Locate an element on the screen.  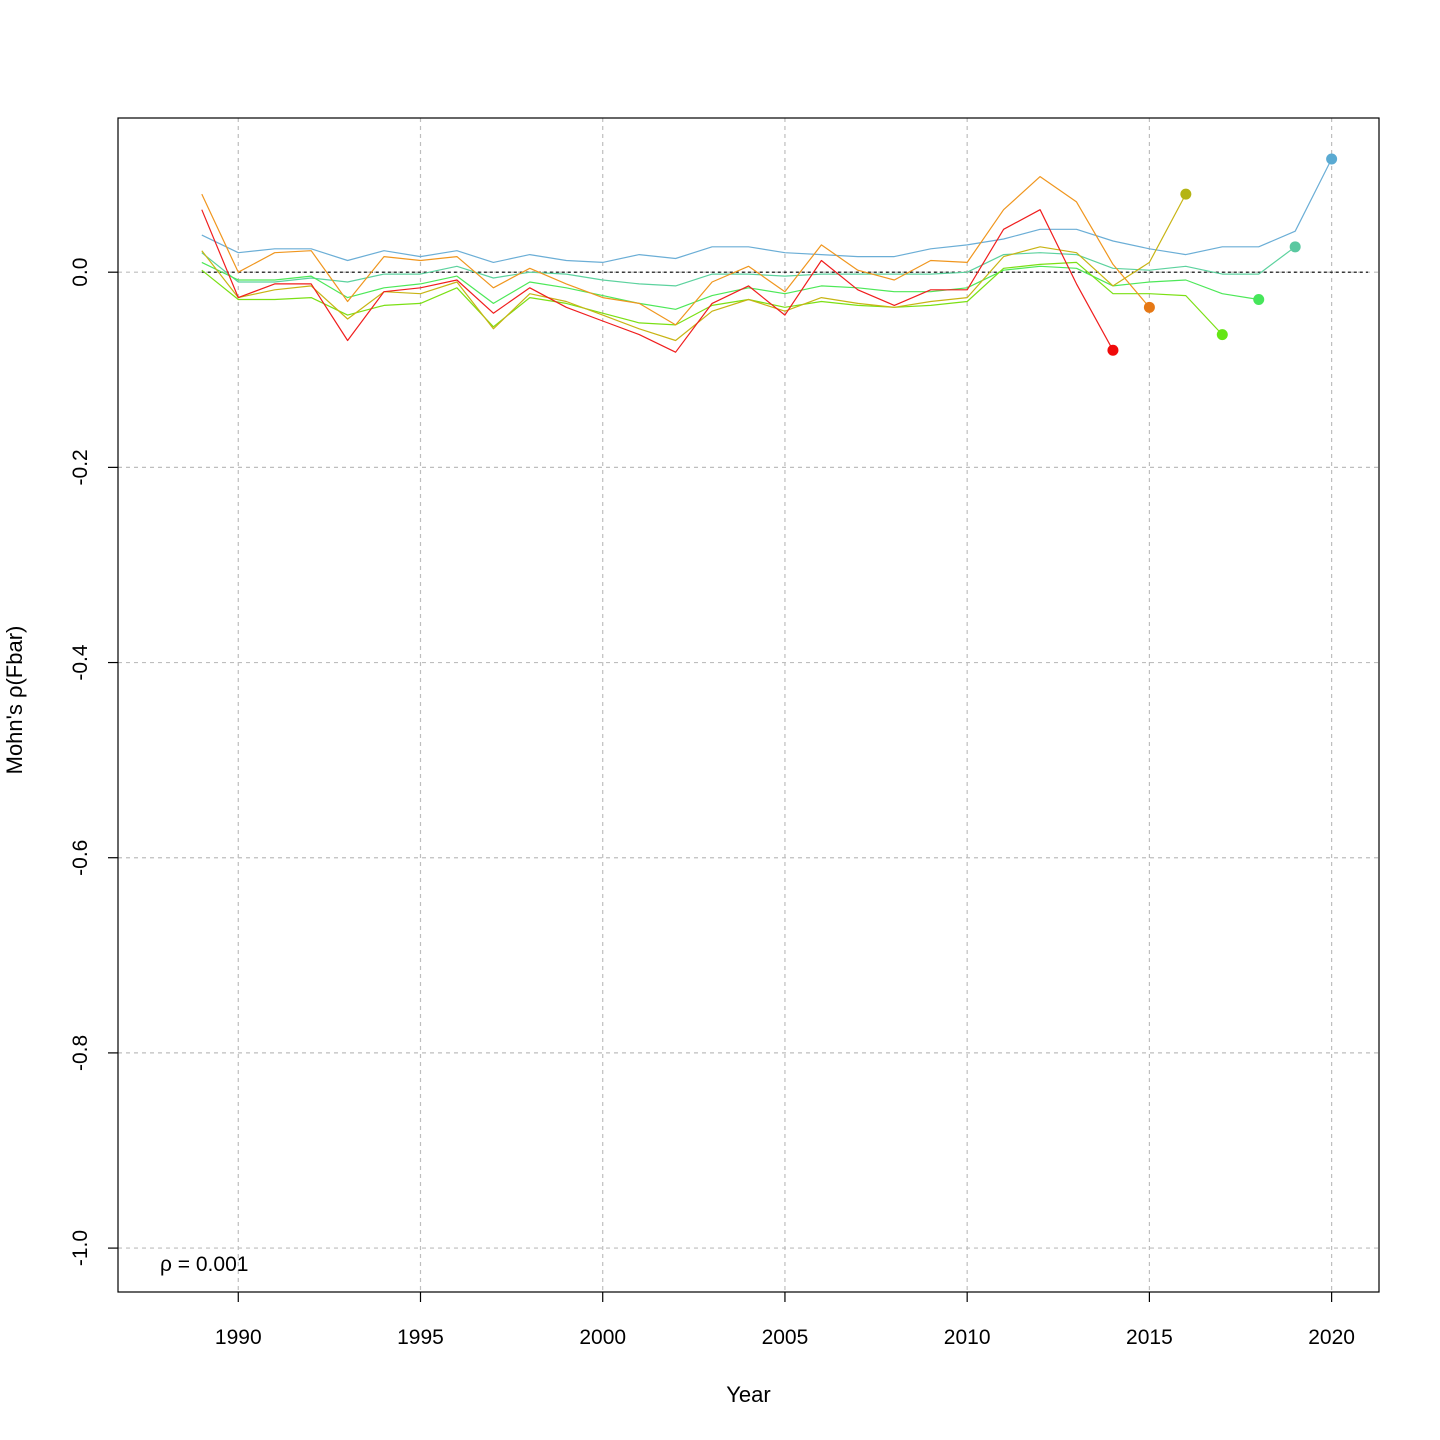
series-lines is located at coordinates (767, 255).